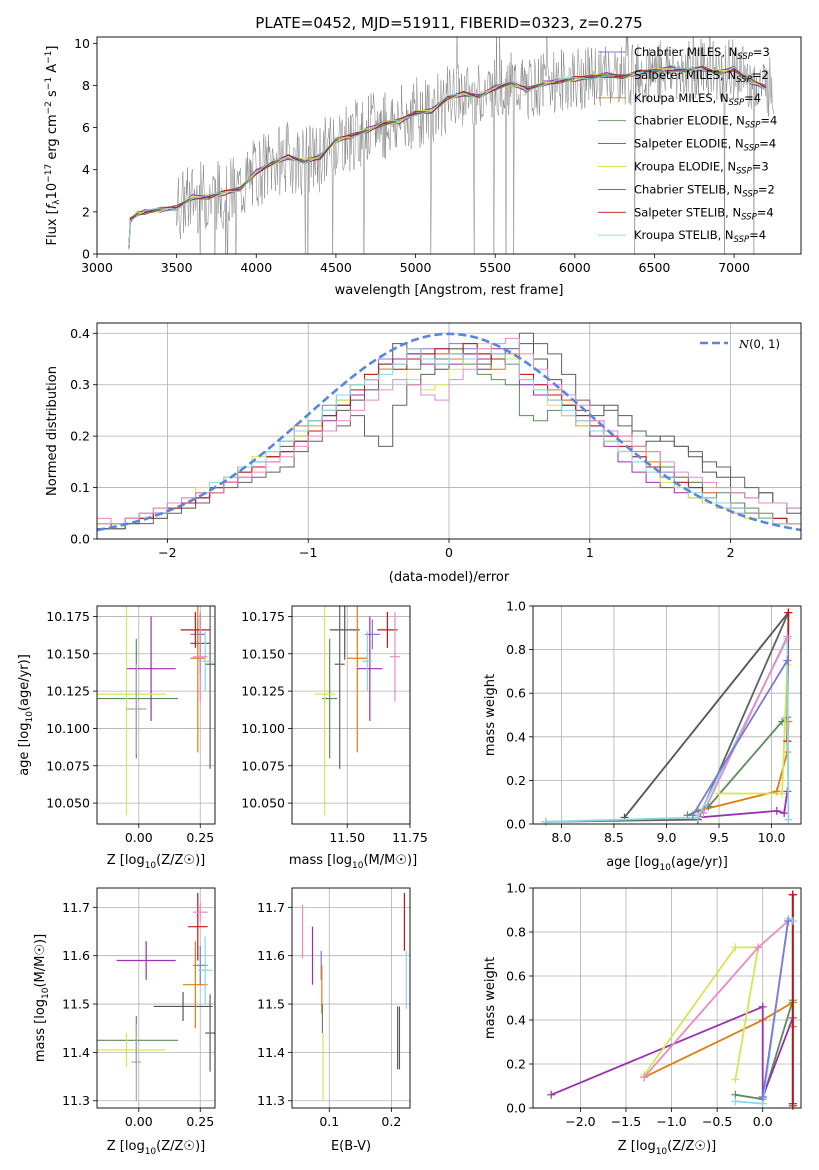  I want to click on y-tick-label: 10.175, so click(68, 616).